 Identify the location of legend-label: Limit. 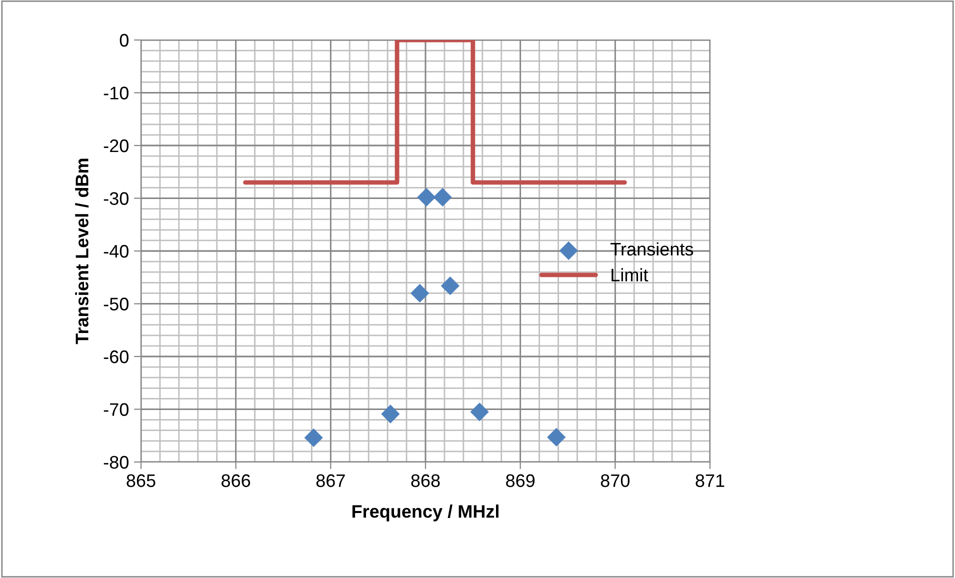
(630, 275).